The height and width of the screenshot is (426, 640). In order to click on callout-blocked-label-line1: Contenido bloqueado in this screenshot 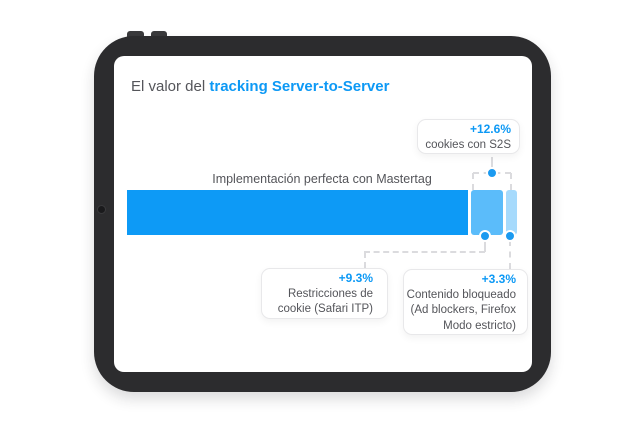, I will do `click(461, 294)`.